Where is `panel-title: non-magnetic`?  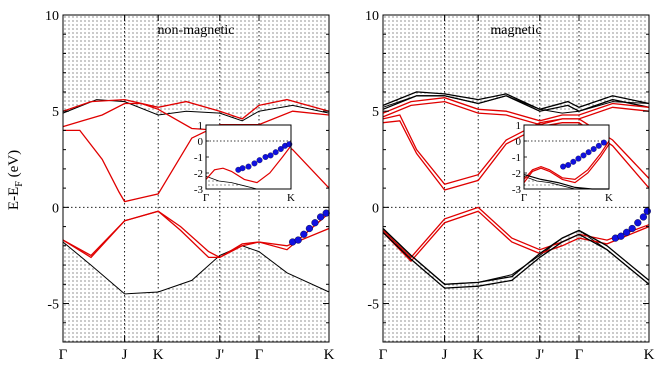
panel-title: non-magnetic is located at coordinates (196, 30).